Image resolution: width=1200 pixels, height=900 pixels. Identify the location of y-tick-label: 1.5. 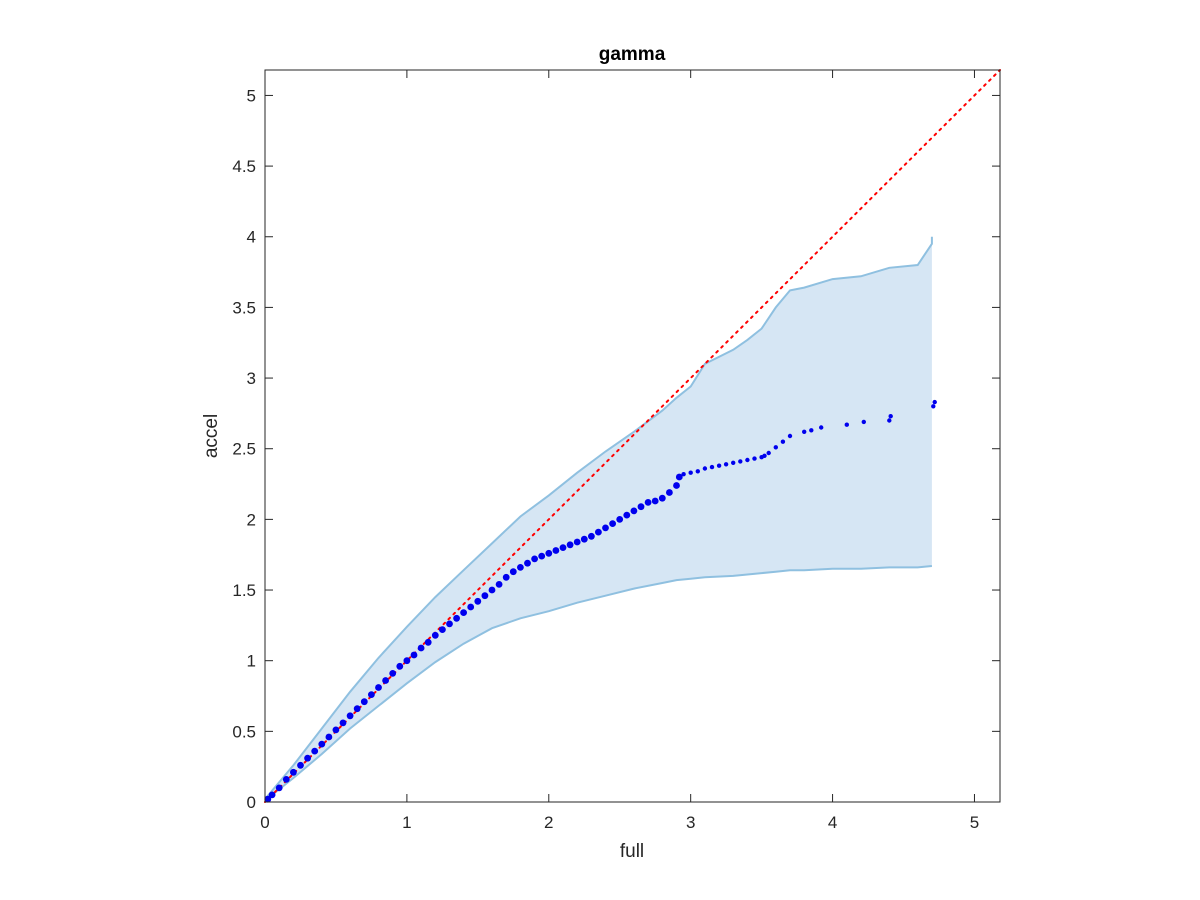
(244, 590).